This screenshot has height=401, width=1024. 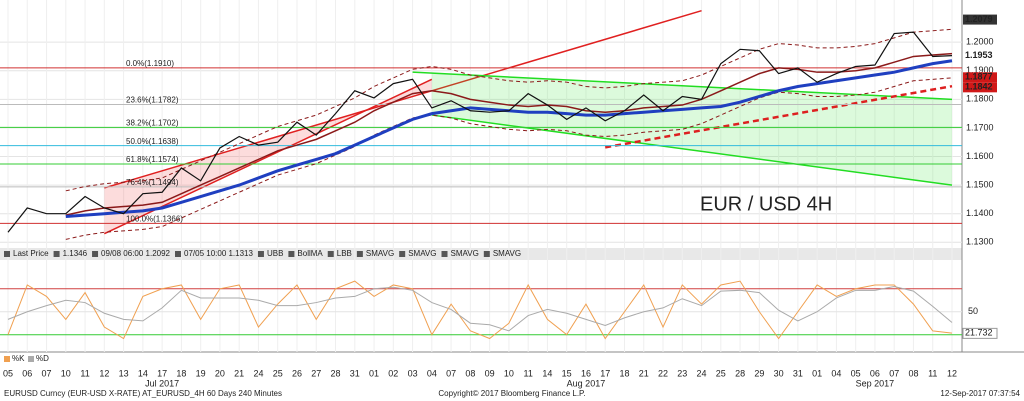 What do you see at coordinates (152, 100) in the screenshot?
I see `fib-label: 23.6%(1.1782)` at bounding box center [152, 100].